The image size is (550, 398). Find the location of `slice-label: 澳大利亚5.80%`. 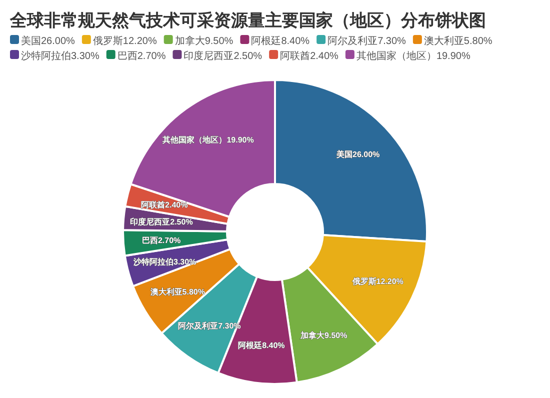

slice-label: 澳大利亚5.80% is located at coordinates (177, 291).